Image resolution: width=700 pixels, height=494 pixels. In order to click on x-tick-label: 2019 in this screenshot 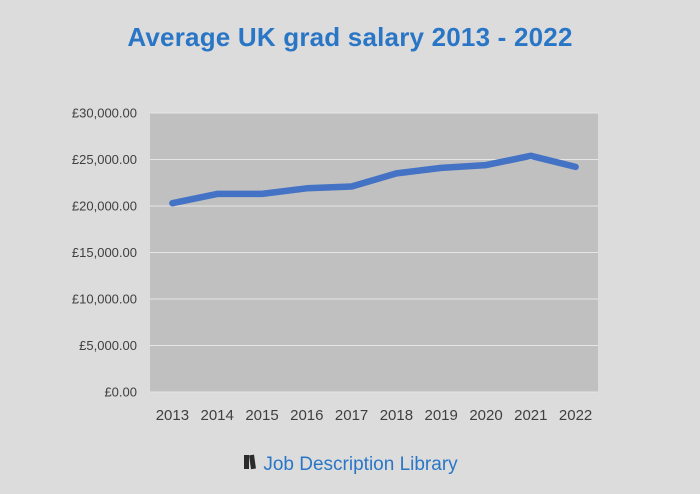, I will do `click(441, 415)`.